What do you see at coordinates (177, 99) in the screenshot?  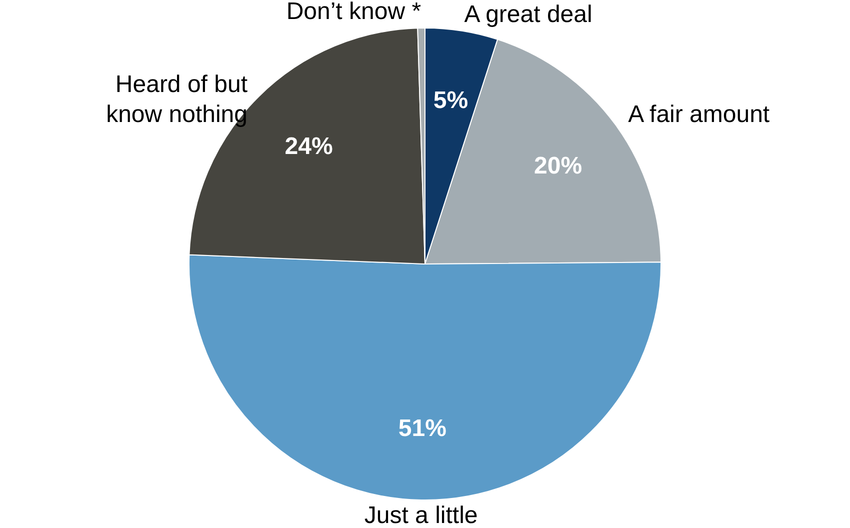 I see `slice-label: Heard of but know nothing` at bounding box center [177, 99].